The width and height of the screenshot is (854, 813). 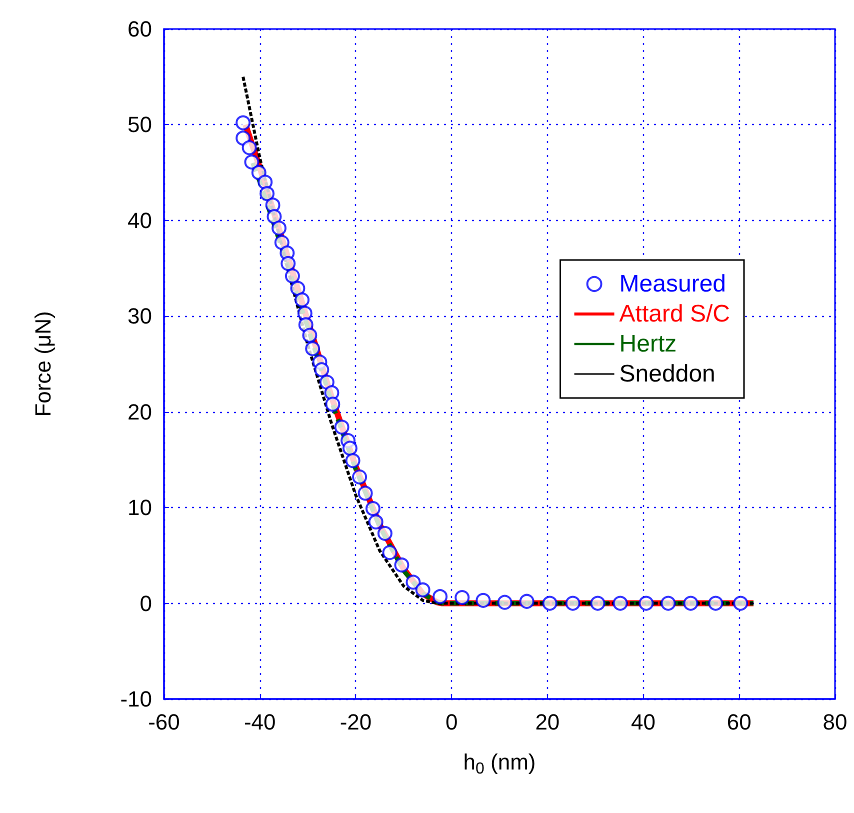 I want to click on y-tick-label: 60, so click(x=140, y=29).